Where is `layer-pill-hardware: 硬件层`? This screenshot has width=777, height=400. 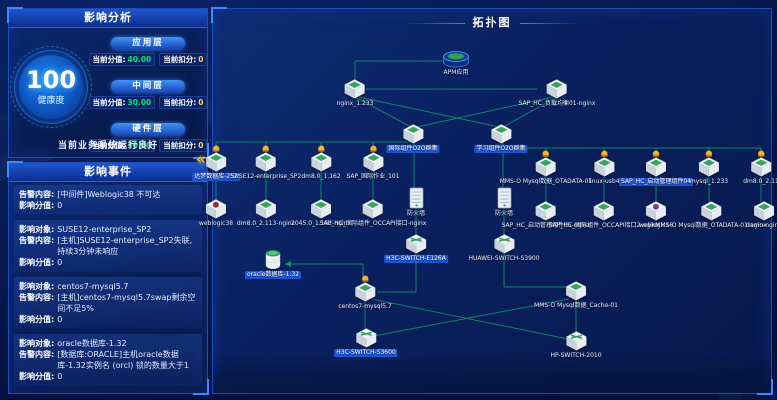
layer-pill-hardware: 硬件层 is located at coordinates (148, 129).